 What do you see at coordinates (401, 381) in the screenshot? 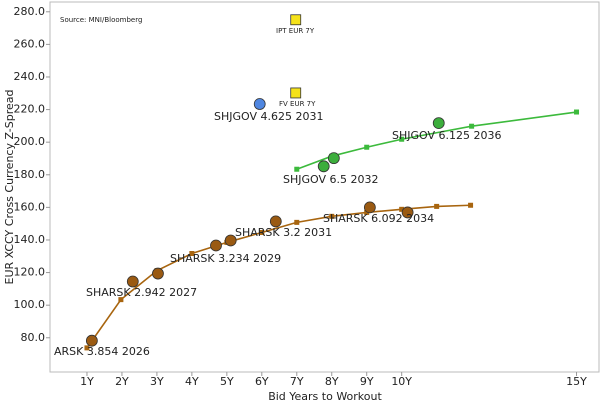
I see `x-tick-label: 10Y` at bounding box center [401, 381].